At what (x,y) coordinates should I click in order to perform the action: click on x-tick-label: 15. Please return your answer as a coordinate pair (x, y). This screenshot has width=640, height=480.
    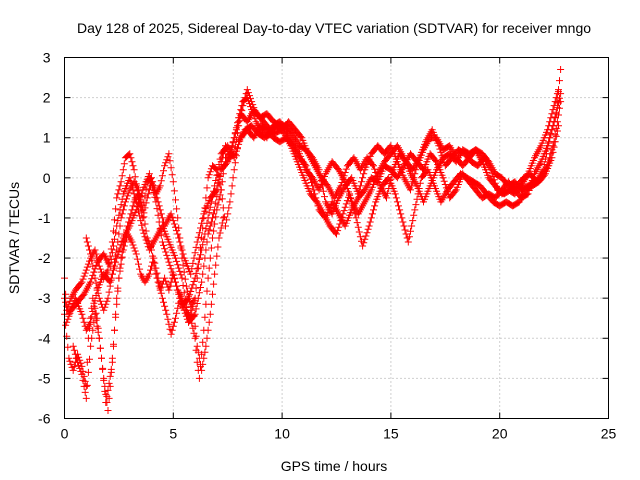
    Looking at the image, I should click on (391, 434).